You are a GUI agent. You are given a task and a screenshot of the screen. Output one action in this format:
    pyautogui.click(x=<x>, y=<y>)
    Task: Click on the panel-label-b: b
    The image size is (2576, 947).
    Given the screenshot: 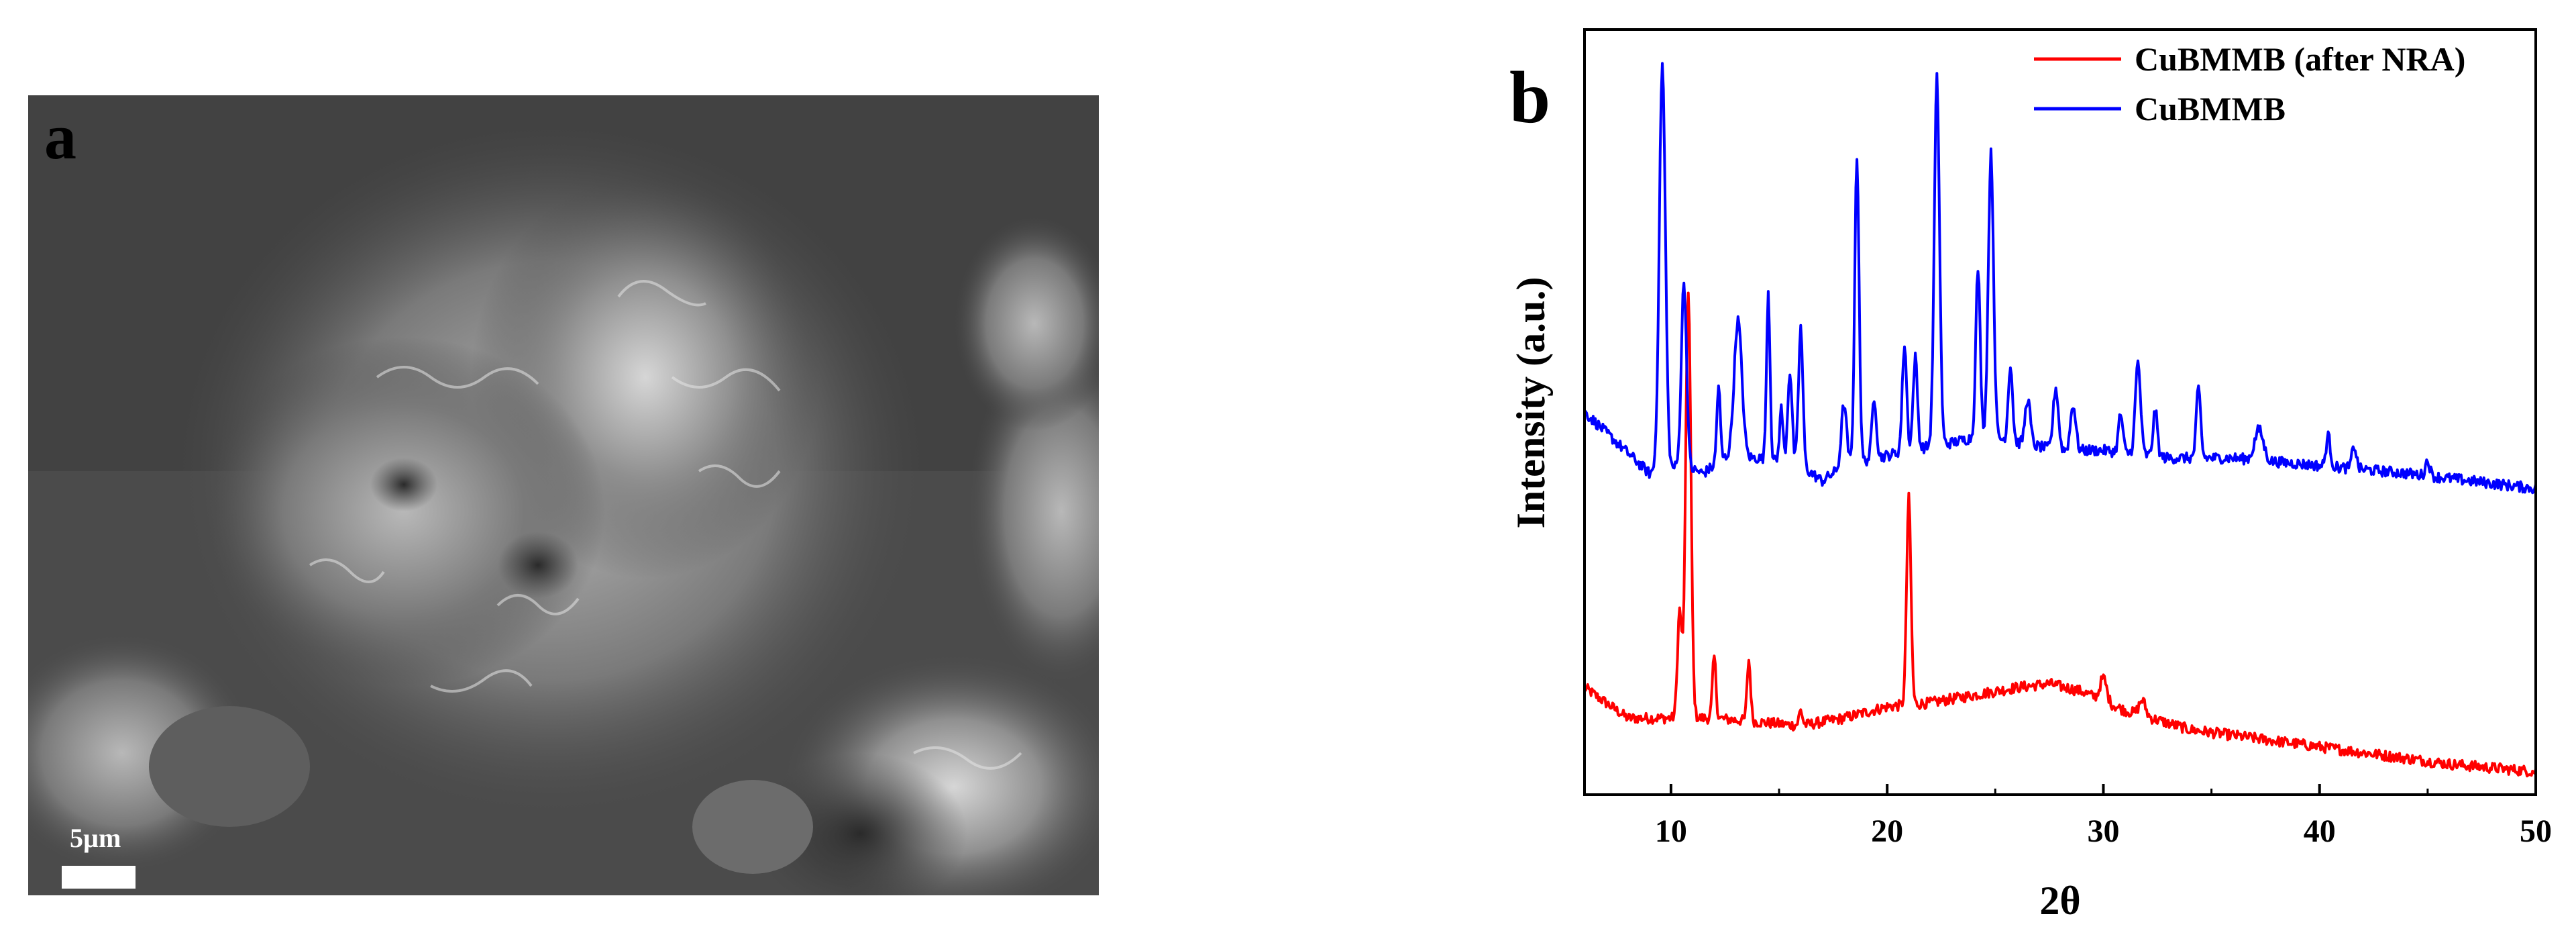 What is the action you would take?
    pyautogui.click(x=1530, y=97)
    